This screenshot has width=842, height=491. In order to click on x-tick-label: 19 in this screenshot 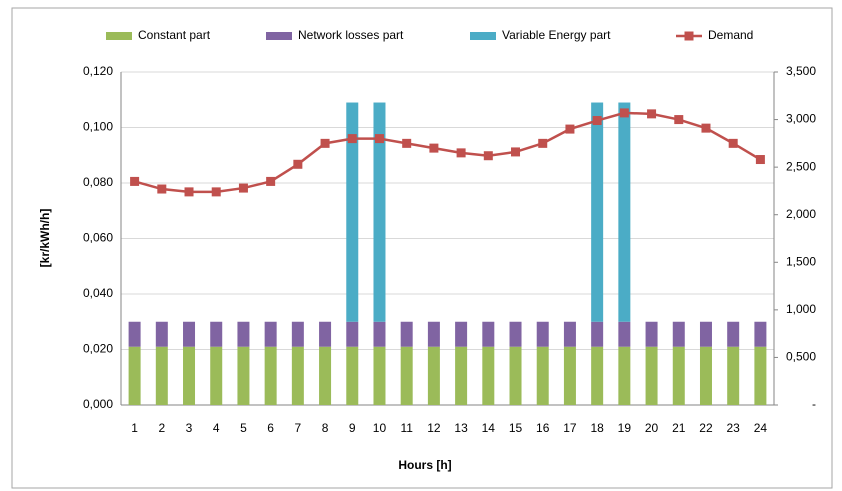, I will do `click(625, 428)`.